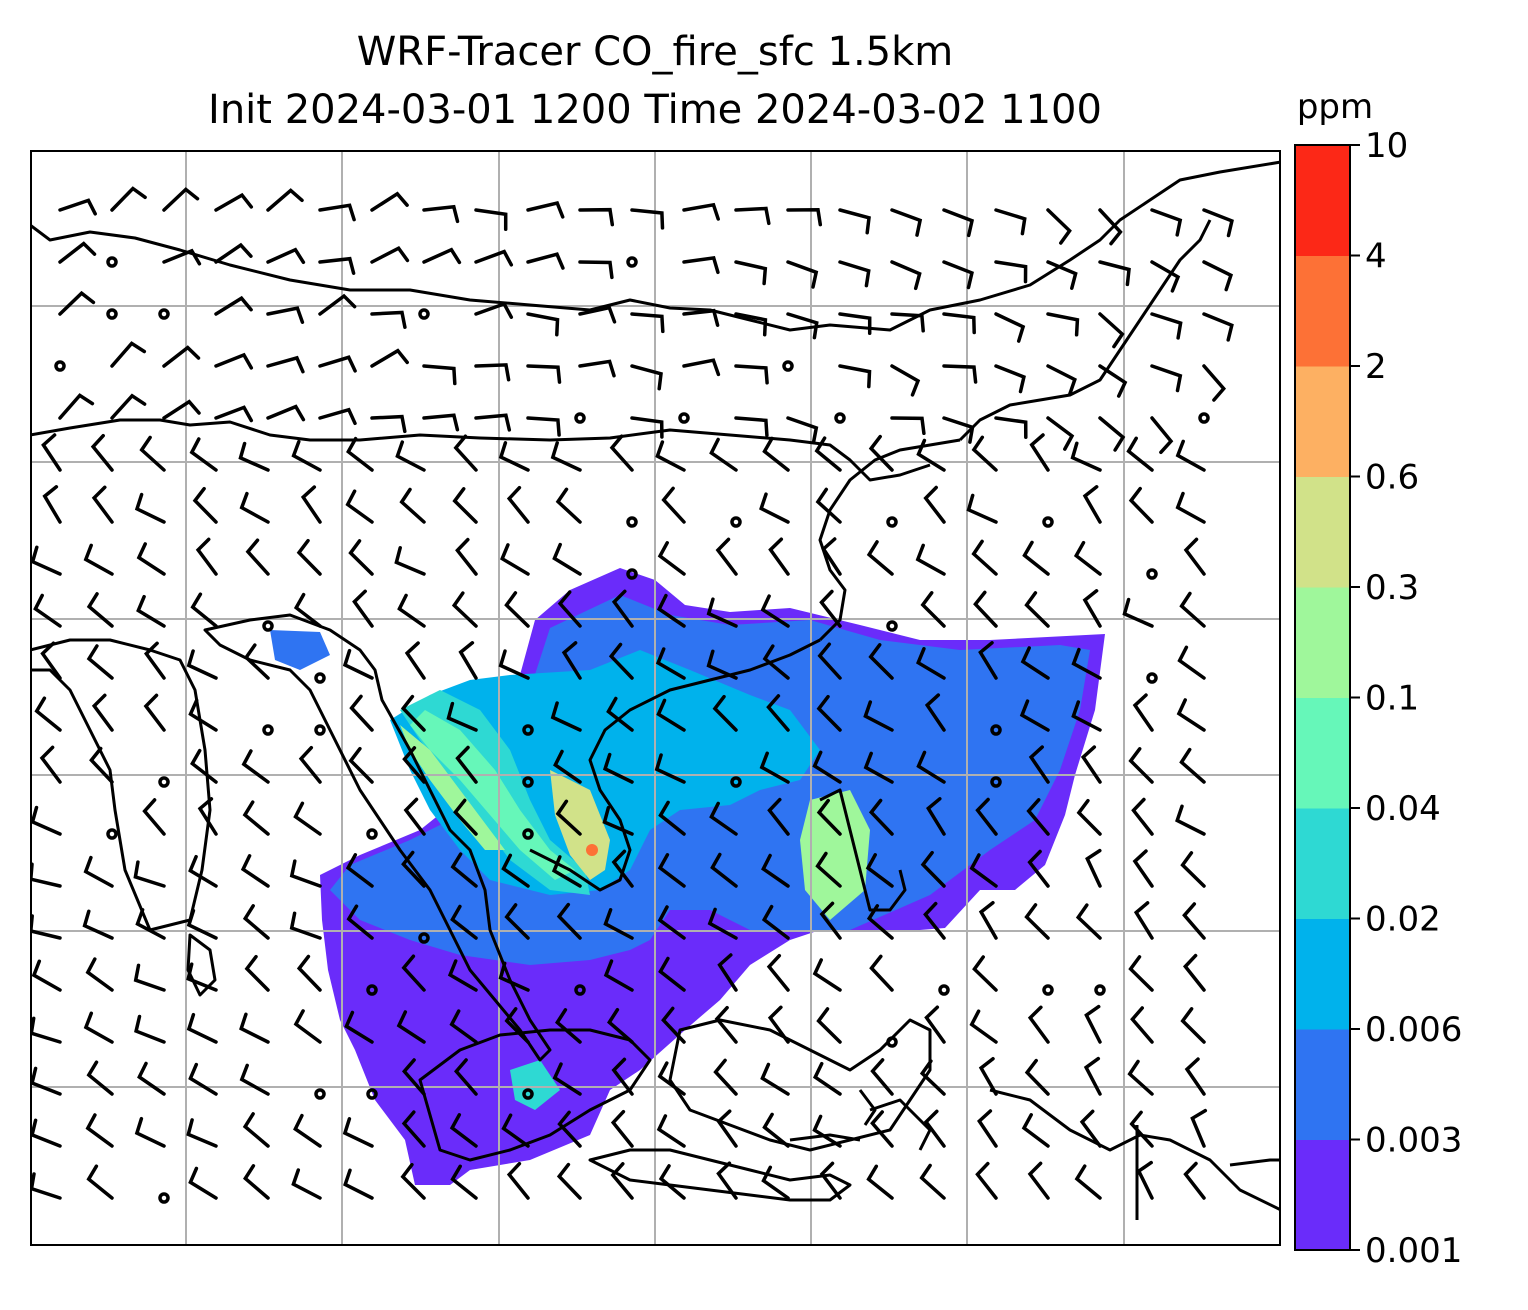 The width and height of the screenshot is (1528, 1310). What do you see at coordinates (1413, 1251) in the screenshot?
I see `colorbar-tick-label: 0.001` at bounding box center [1413, 1251].